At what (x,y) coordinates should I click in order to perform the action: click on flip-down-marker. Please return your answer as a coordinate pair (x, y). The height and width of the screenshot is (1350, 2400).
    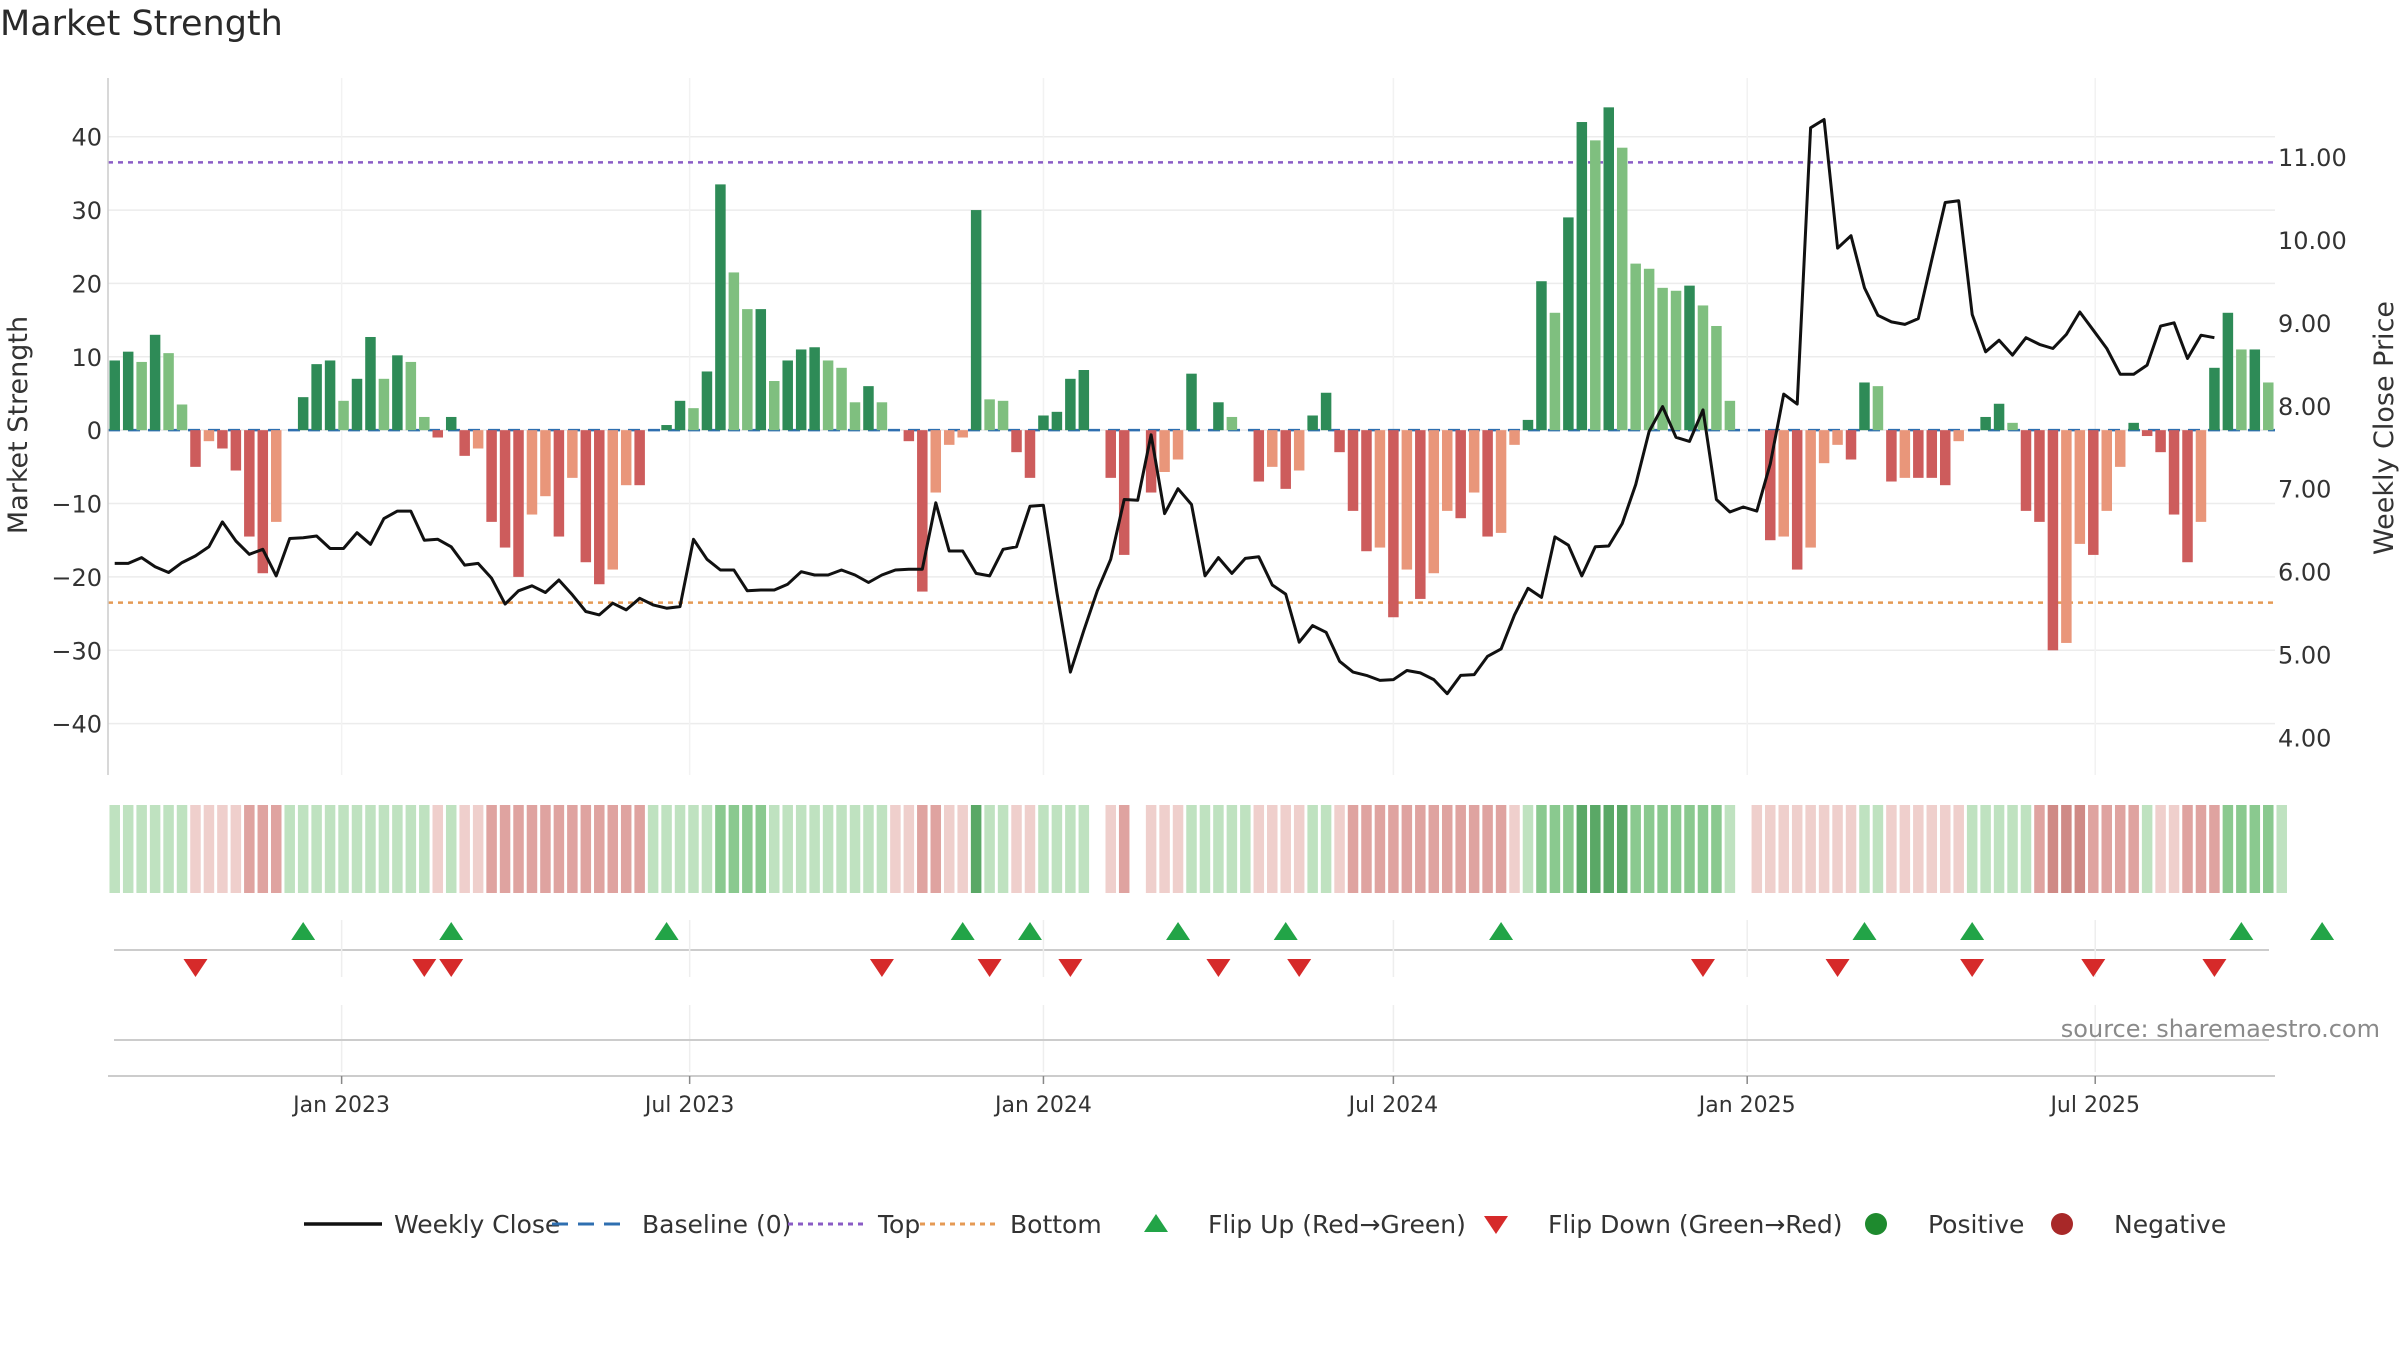
    Looking at the image, I should click on (1070, 968).